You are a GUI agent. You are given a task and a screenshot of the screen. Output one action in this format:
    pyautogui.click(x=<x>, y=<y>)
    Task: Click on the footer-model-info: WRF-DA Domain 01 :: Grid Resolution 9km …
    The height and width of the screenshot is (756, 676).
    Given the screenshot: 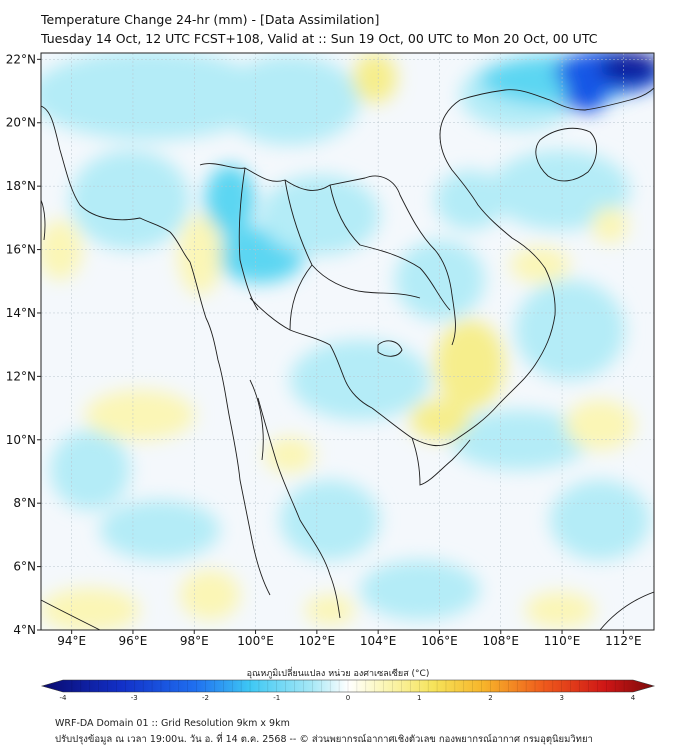 What is the action you would take?
    pyautogui.click(x=172, y=723)
    